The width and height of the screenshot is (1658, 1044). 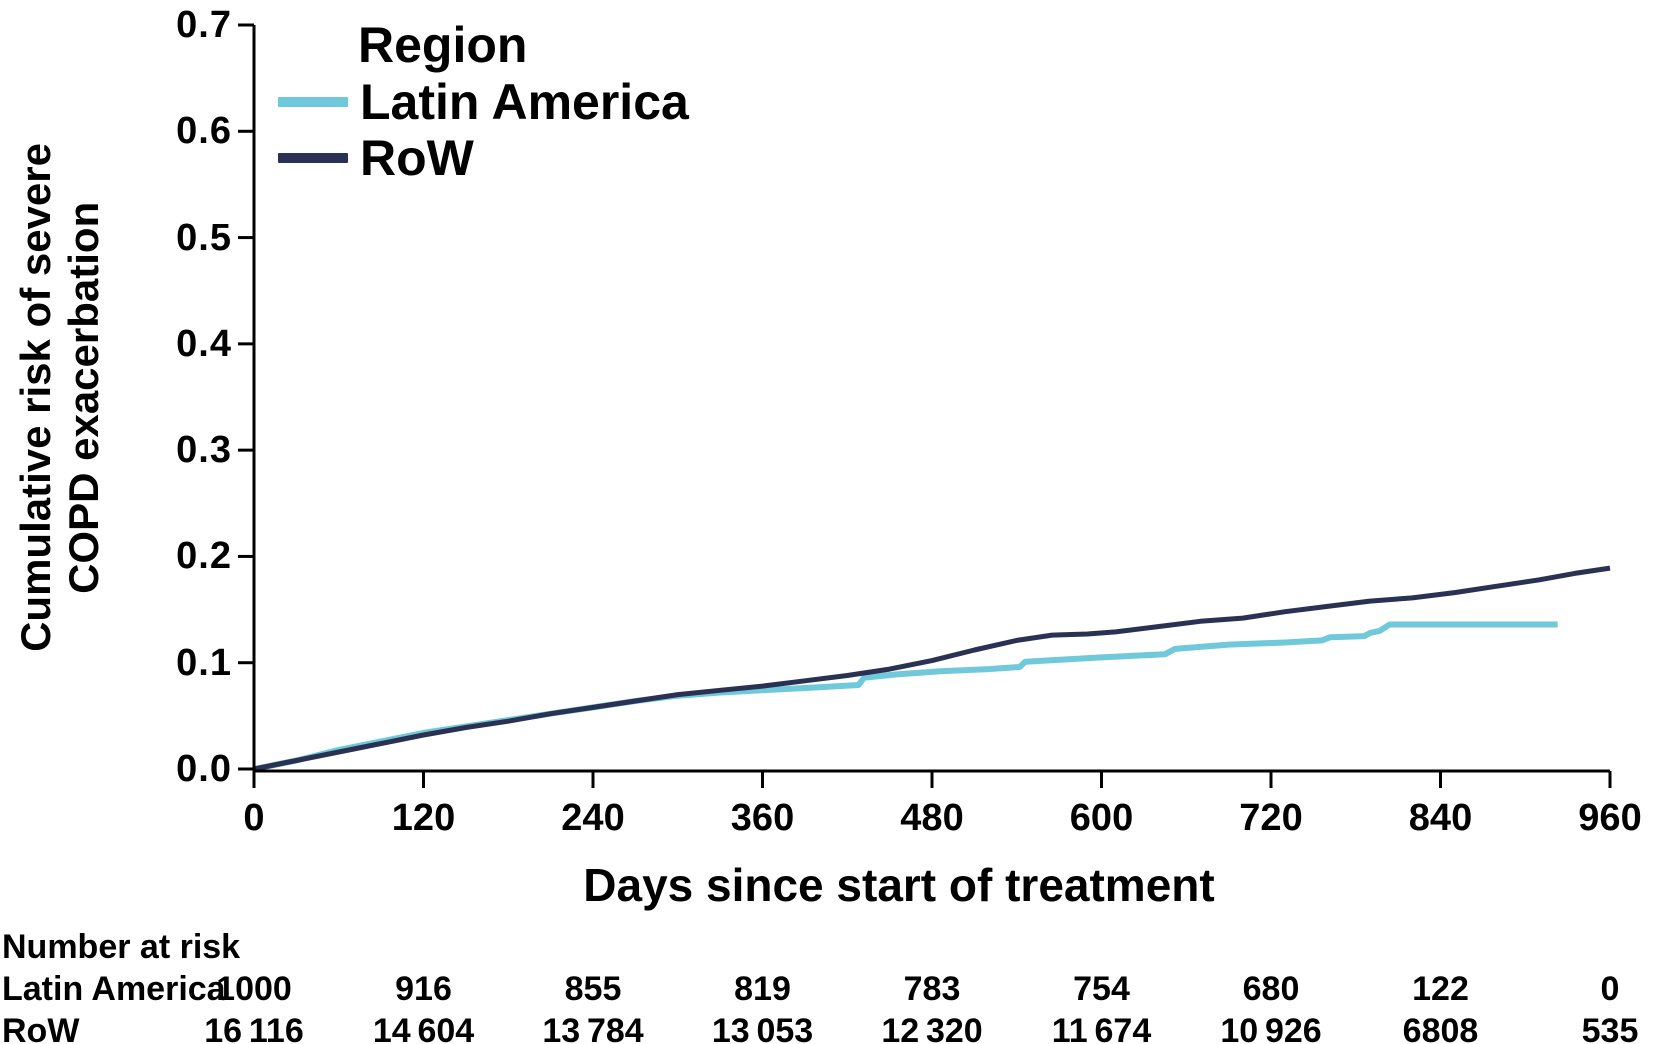 What do you see at coordinates (83, 397) in the screenshot?
I see `y-axis-title-line-2: COPD exacerbation` at bounding box center [83, 397].